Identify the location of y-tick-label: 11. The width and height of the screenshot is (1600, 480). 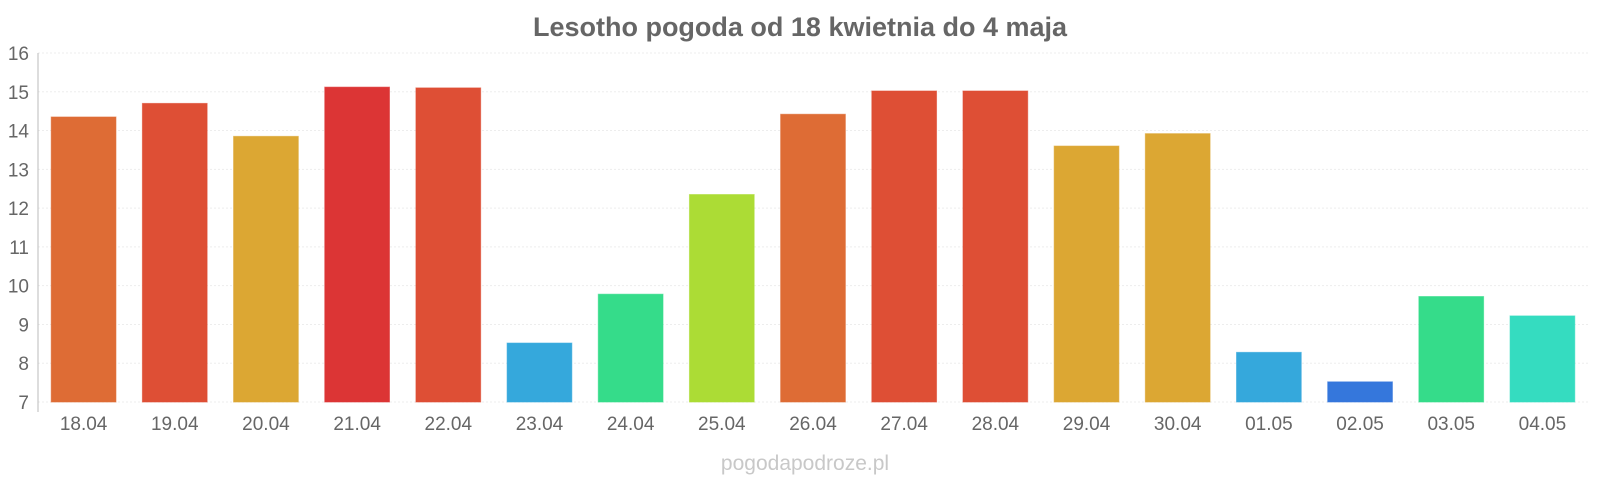
(19, 248).